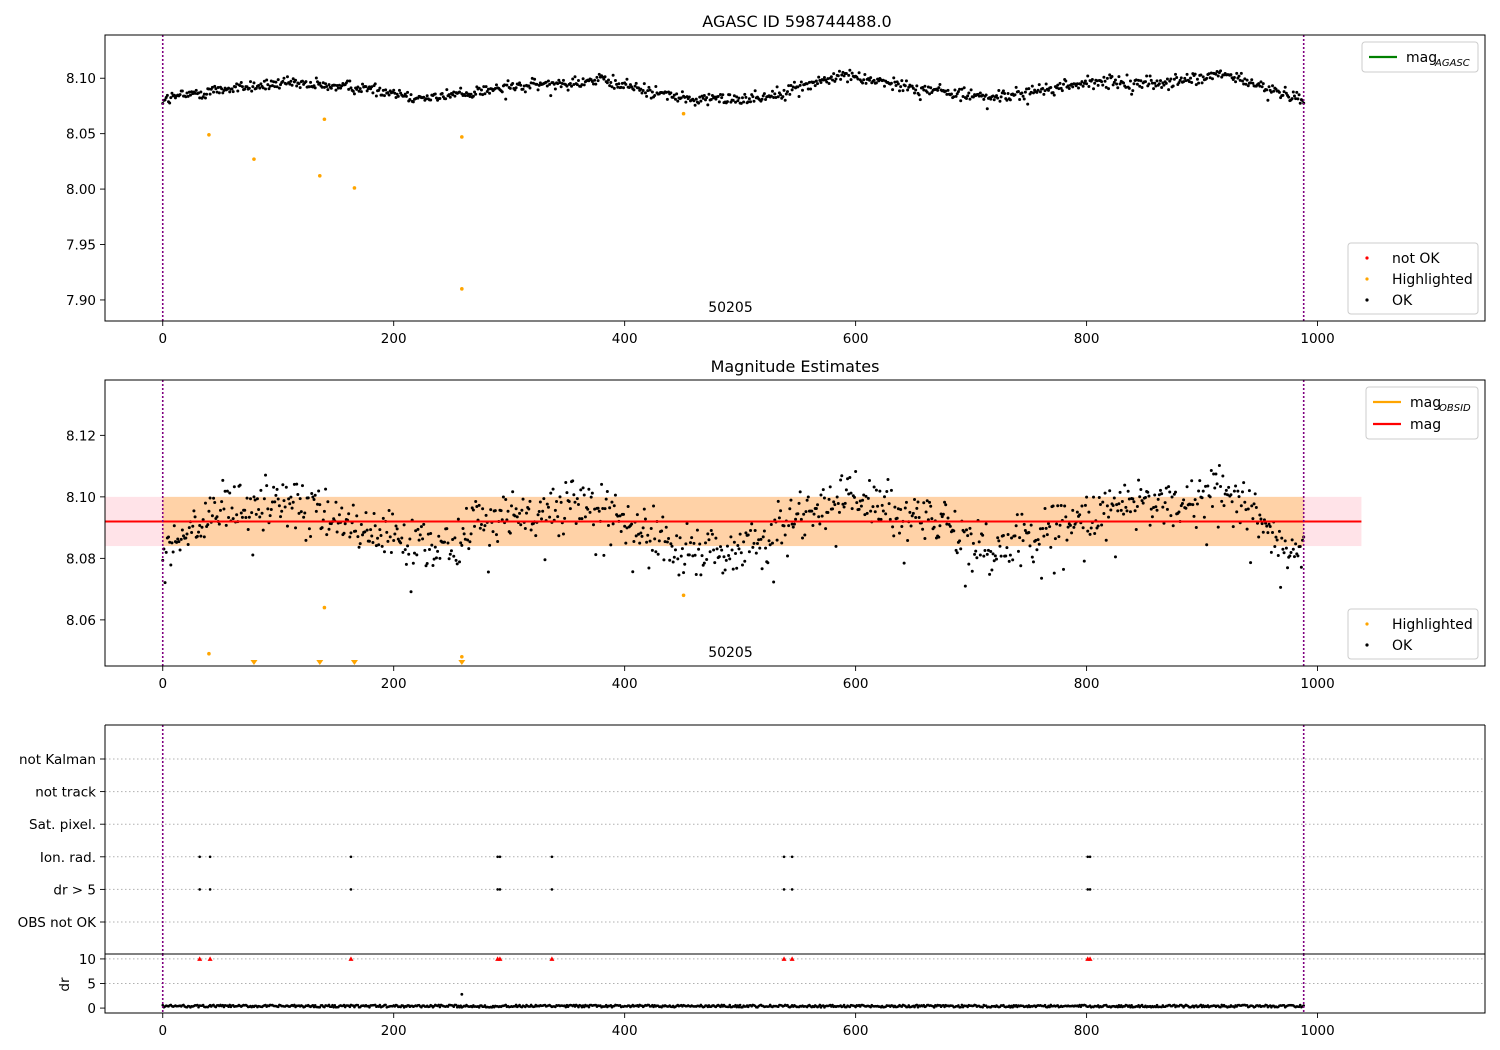 This screenshot has width=1500, height=1050. What do you see at coordinates (1317, 684) in the screenshot?
I see `x-tick-label: 1000` at bounding box center [1317, 684].